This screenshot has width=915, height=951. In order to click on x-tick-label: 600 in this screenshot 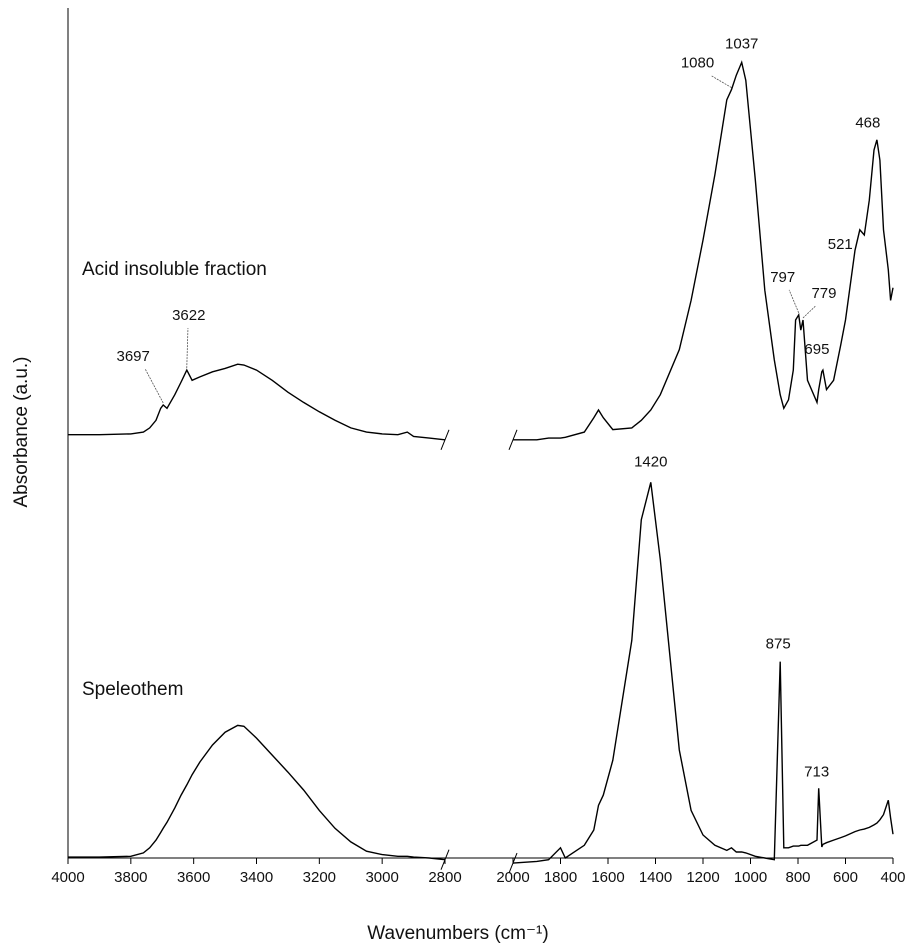, I will do `click(845, 877)`.